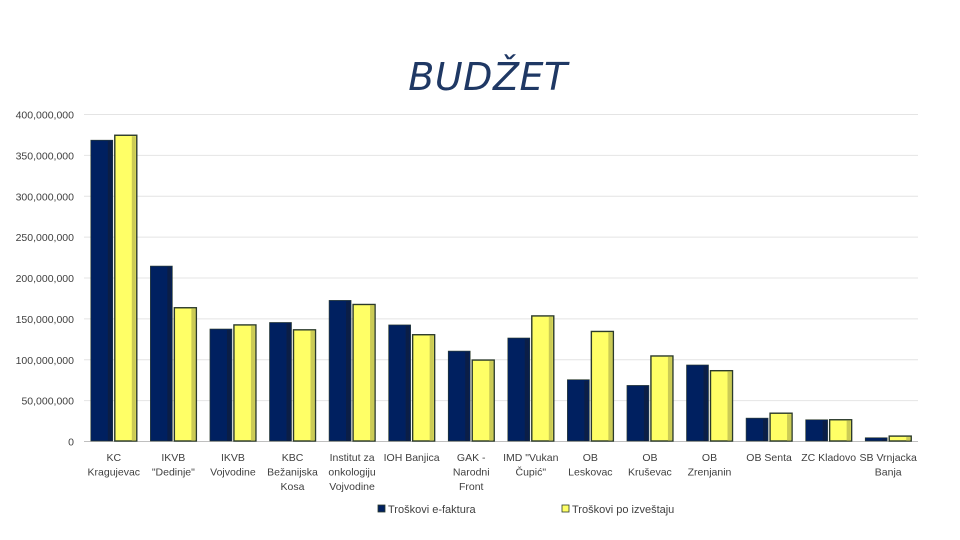  What do you see at coordinates (45, 361) in the screenshot?
I see `y-tick-label: 100,000,000` at bounding box center [45, 361].